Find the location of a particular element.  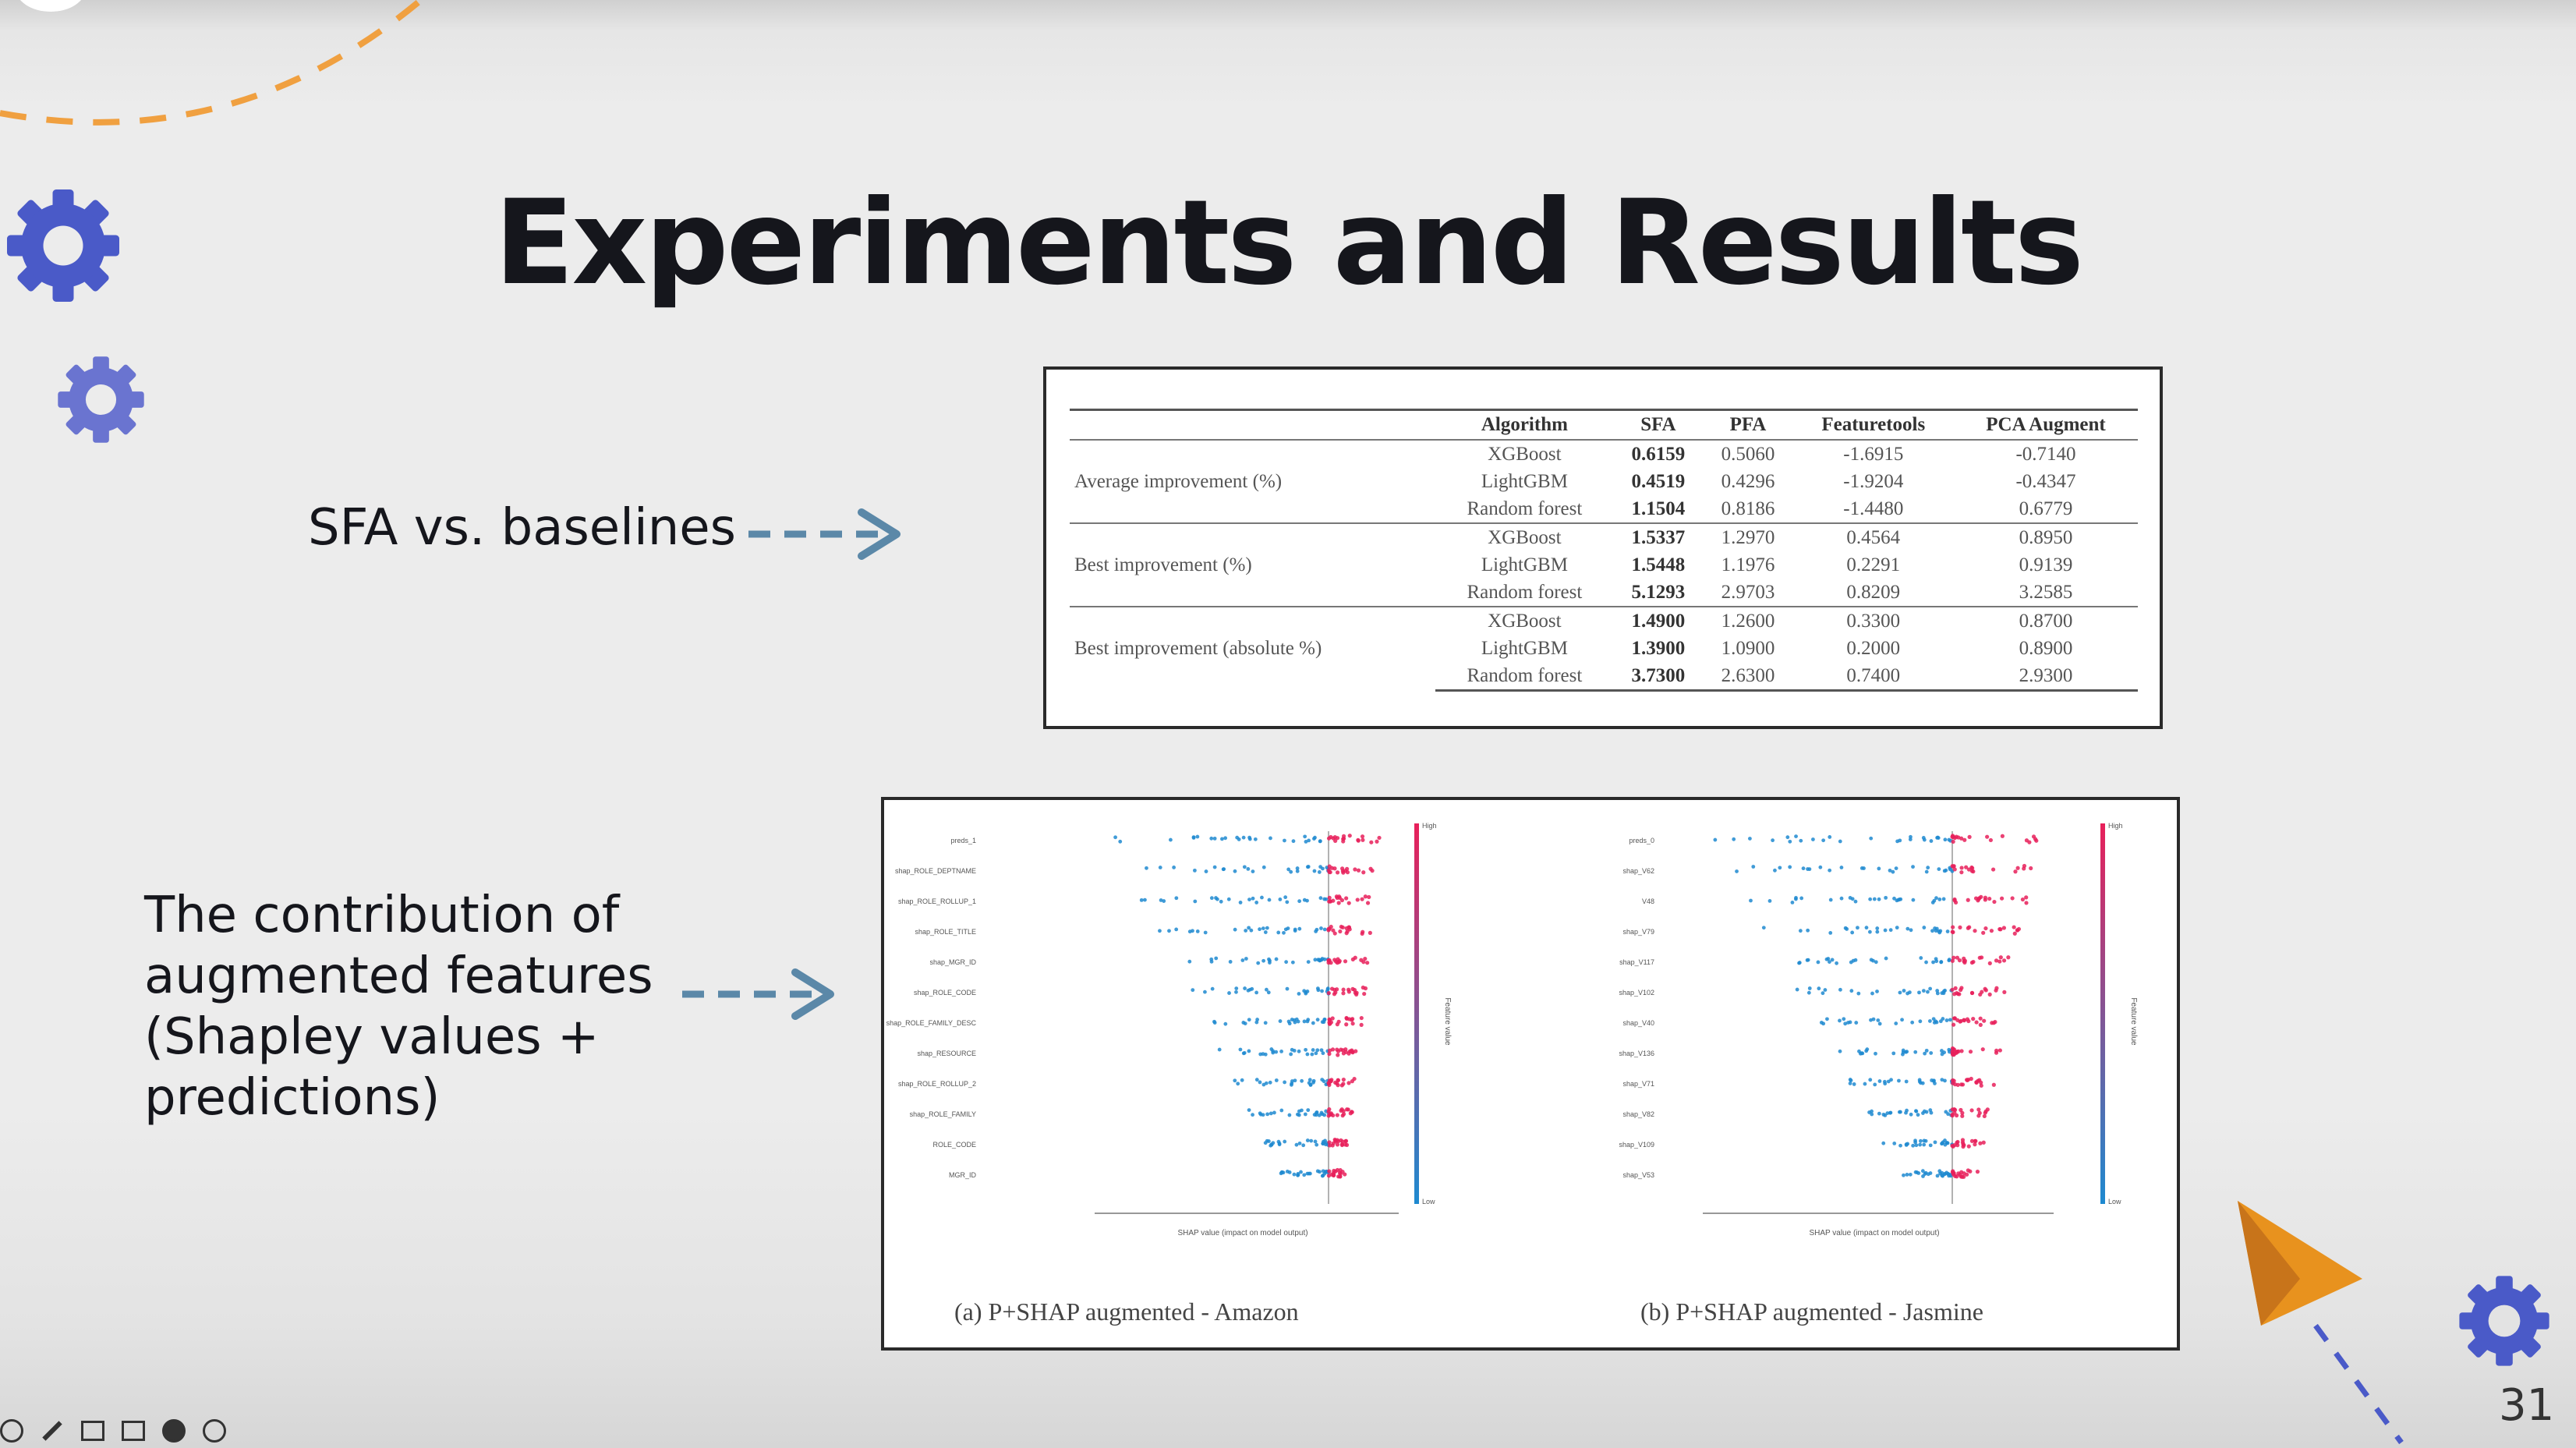

table-cell: 1.0900 is located at coordinates (1748, 648).